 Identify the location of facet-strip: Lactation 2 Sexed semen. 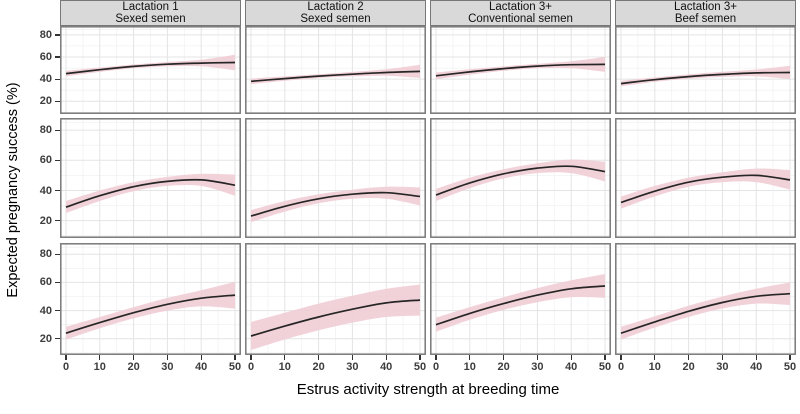
(335, 13).